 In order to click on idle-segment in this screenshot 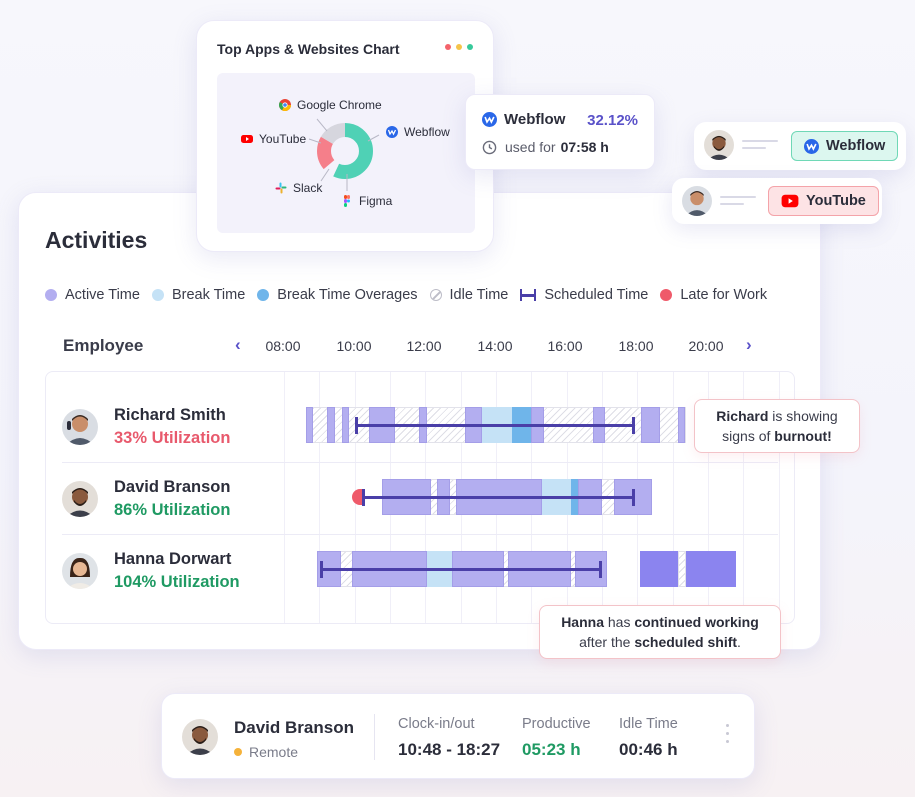, I will do `click(682, 569)`.